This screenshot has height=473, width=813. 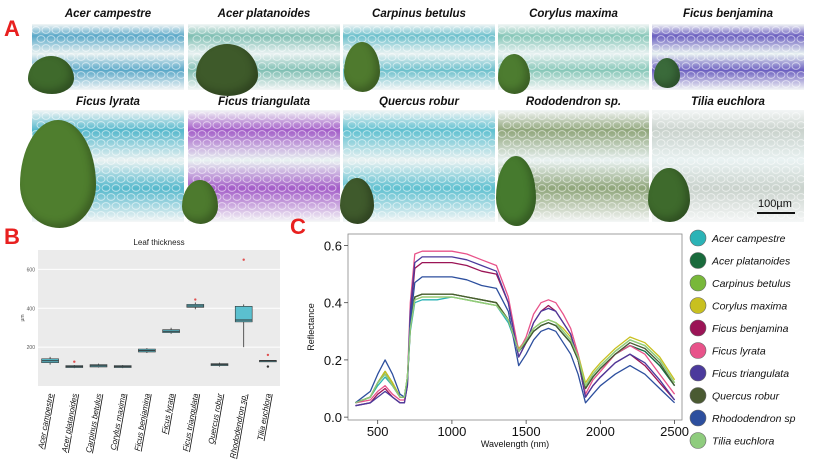 What do you see at coordinates (158, 242) in the screenshot?
I see `chart-title: Leaf thickness` at bounding box center [158, 242].